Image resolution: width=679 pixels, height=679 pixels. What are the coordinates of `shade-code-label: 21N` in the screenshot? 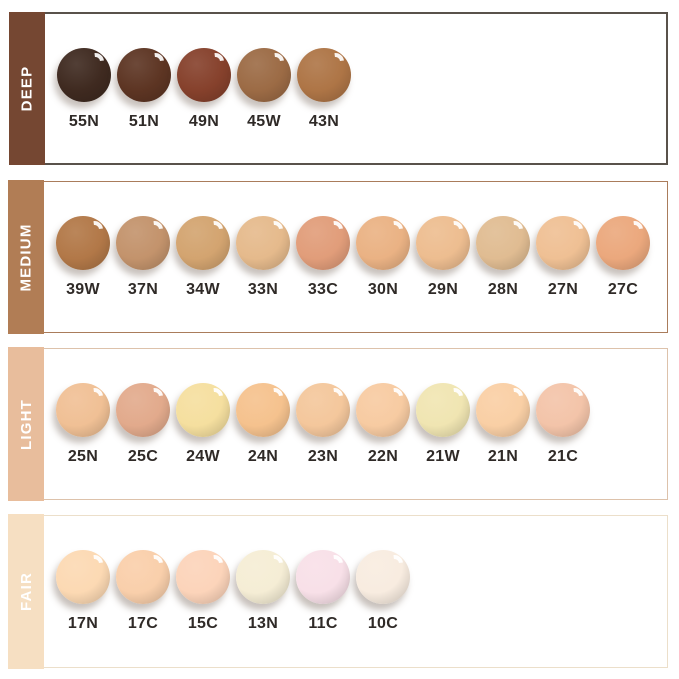 It's located at (503, 456).